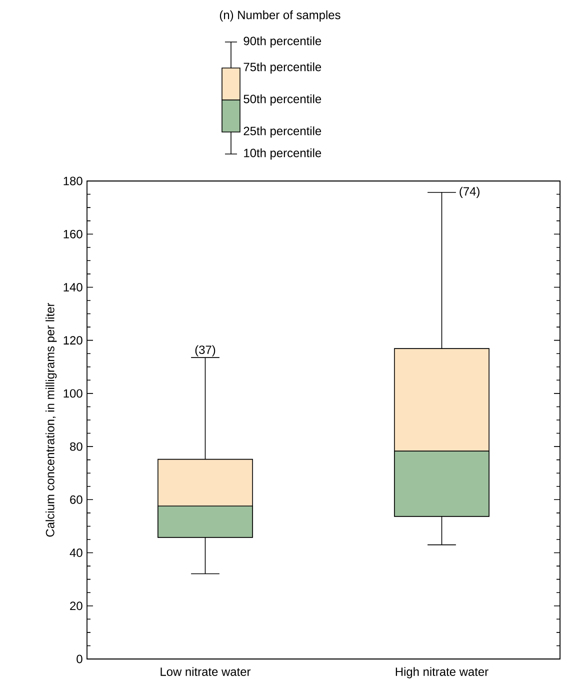 The width and height of the screenshot is (561, 694). Describe the element at coordinates (73, 393) in the screenshot. I see `y-tick-label: 100` at that location.